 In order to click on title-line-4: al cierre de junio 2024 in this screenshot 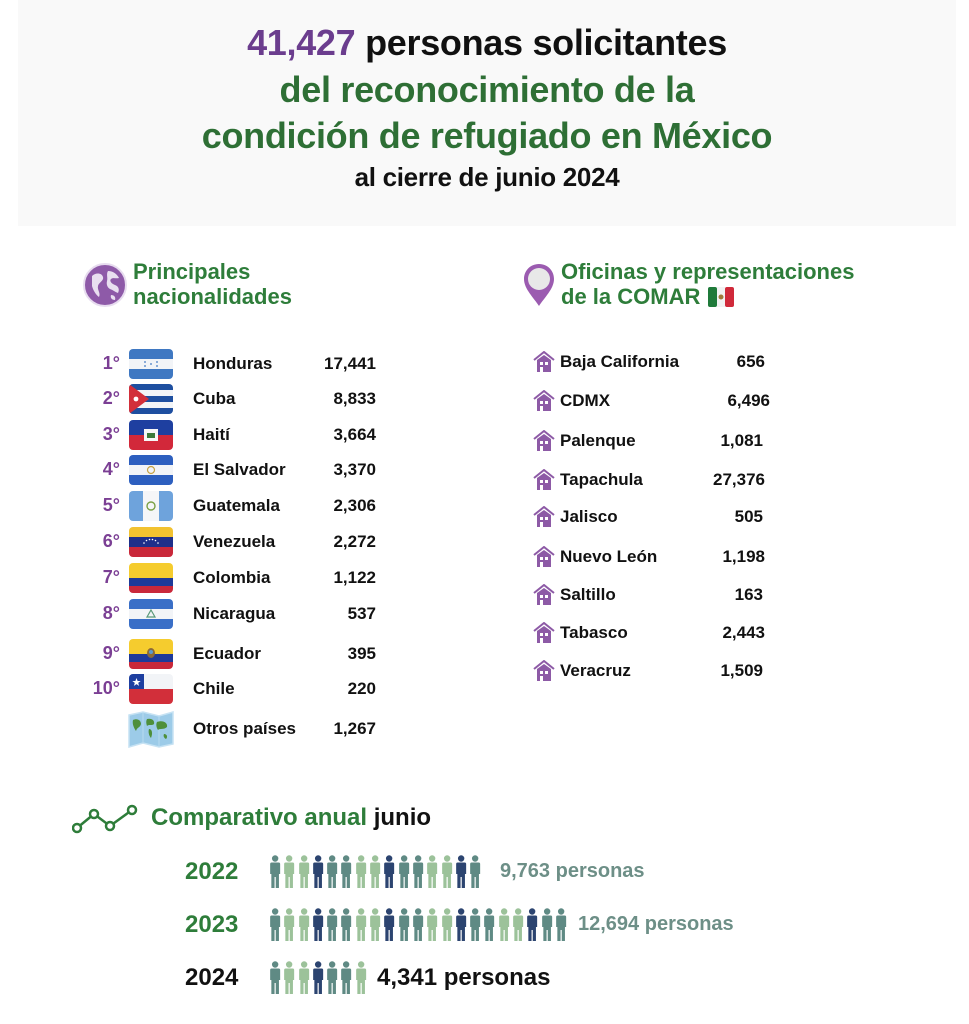, I will do `click(487, 177)`.